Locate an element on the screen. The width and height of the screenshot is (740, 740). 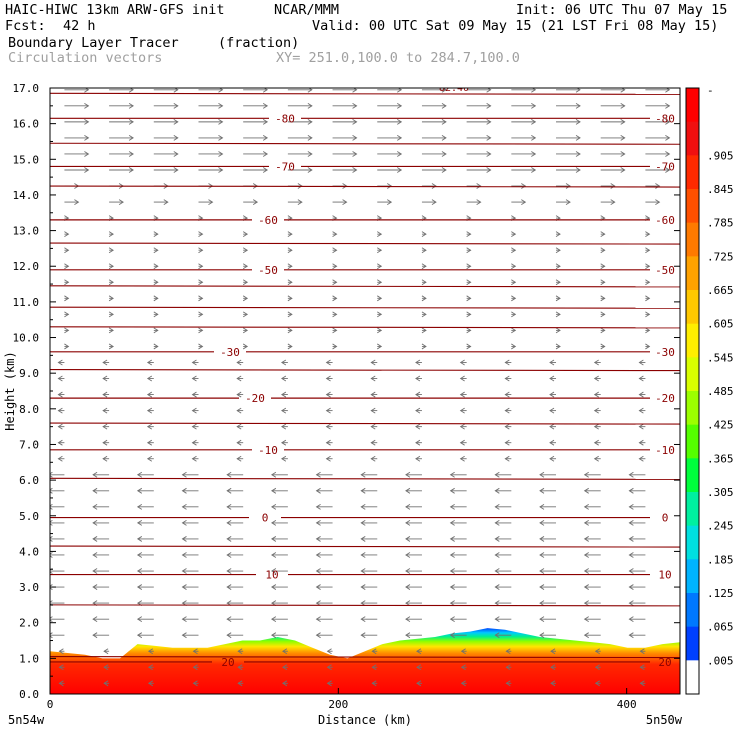
y-tick-label: 6.0 is located at coordinates (29, 480).